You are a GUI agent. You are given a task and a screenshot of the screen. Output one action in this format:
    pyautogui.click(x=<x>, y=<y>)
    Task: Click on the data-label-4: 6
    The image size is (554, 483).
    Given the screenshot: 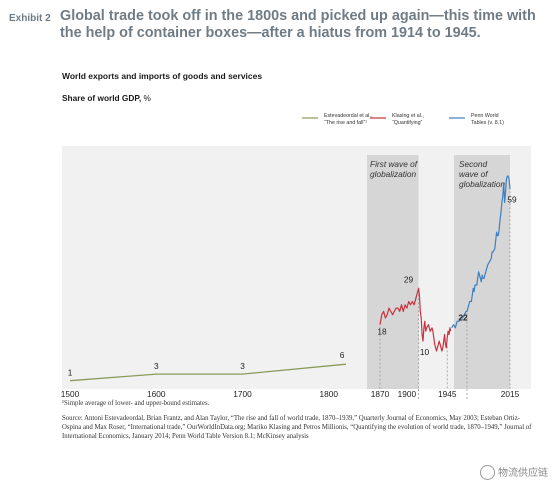 What is the action you would take?
    pyautogui.click(x=342, y=355)
    